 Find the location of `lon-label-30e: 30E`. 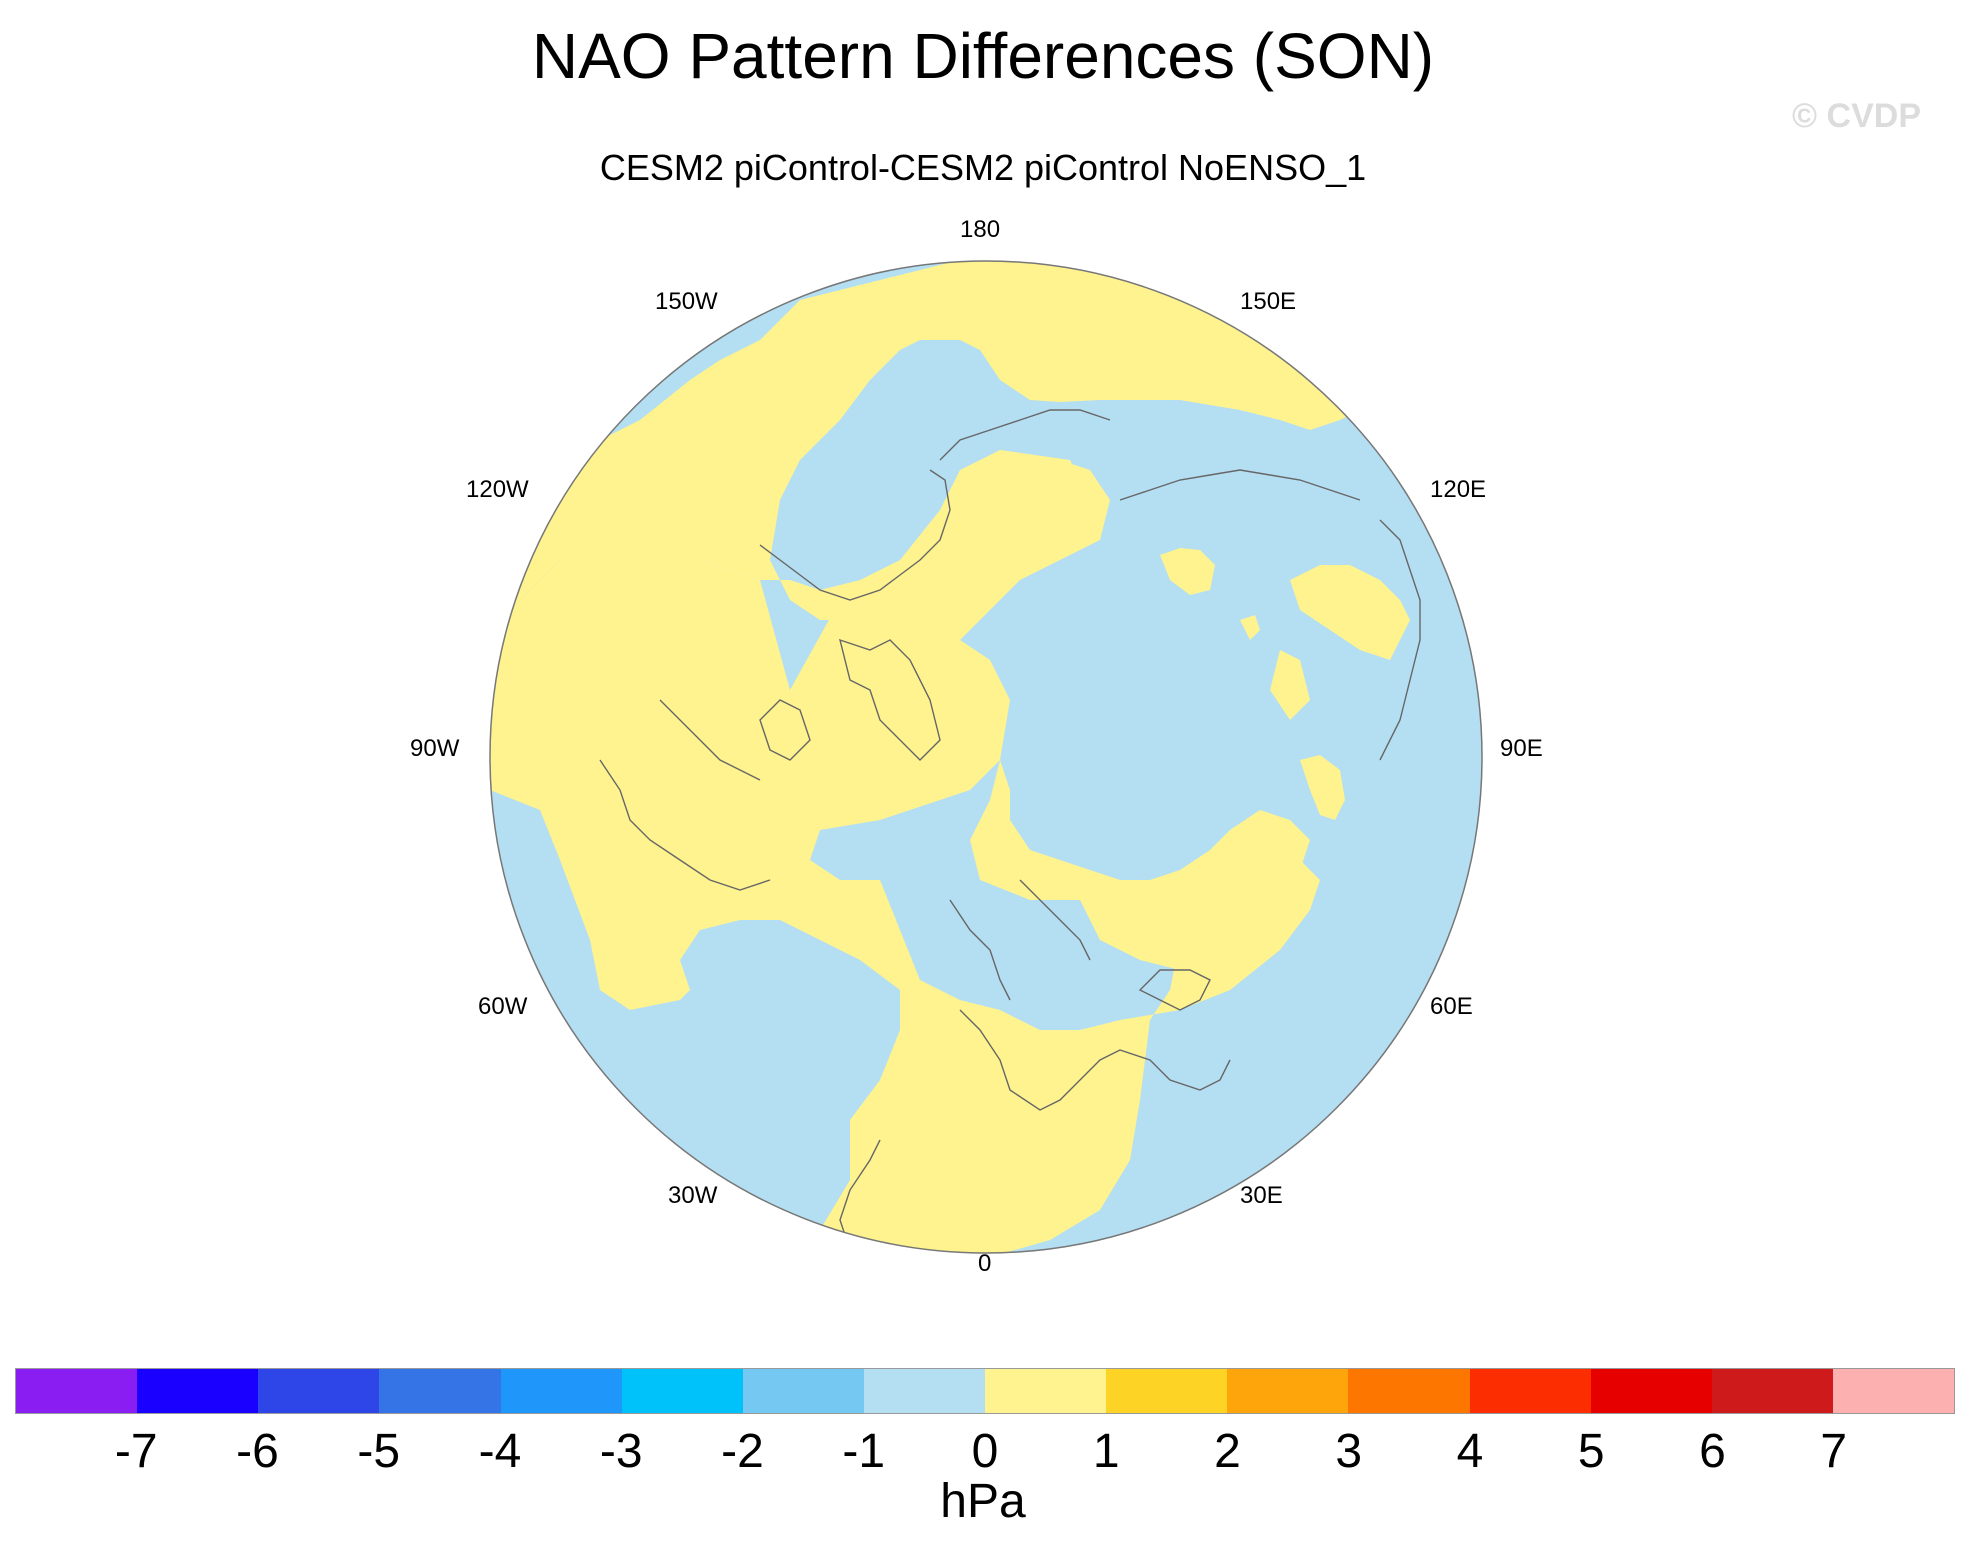

lon-label-30e: 30E is located at coordinates (1261, 1195).